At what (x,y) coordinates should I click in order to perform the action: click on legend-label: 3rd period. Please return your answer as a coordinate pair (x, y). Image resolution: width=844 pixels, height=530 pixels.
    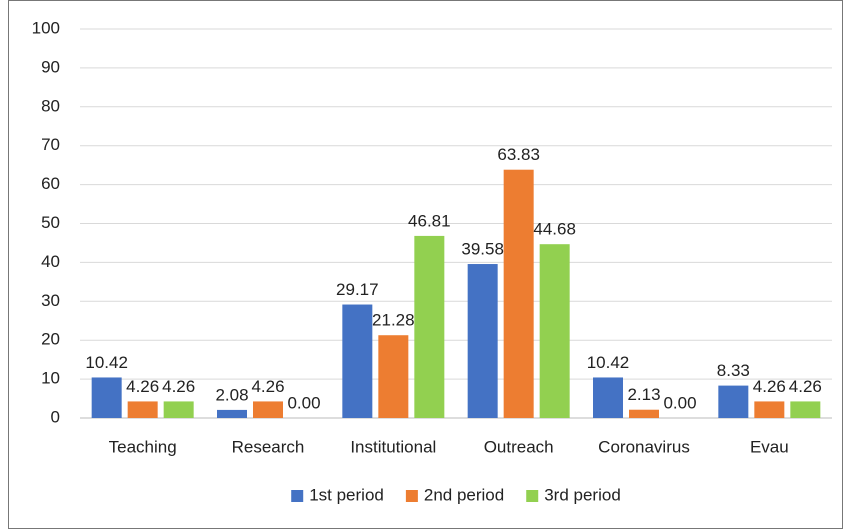
    Looking at the image, I should click on (582, 494).